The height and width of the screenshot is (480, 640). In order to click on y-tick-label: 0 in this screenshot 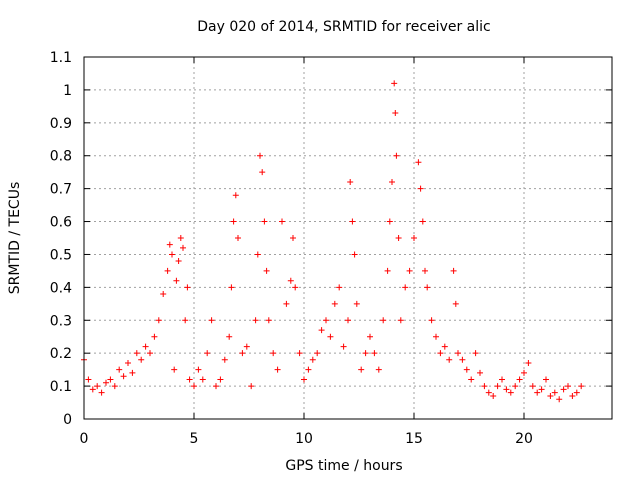, I will do `click(67, 420)`.